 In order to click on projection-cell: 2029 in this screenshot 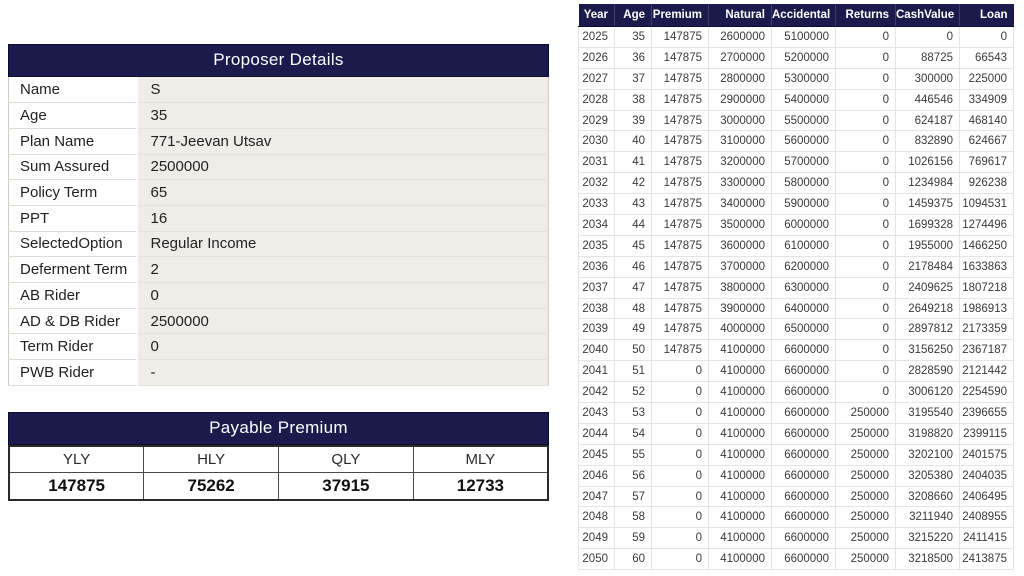, I will do `click(596, 120)`.